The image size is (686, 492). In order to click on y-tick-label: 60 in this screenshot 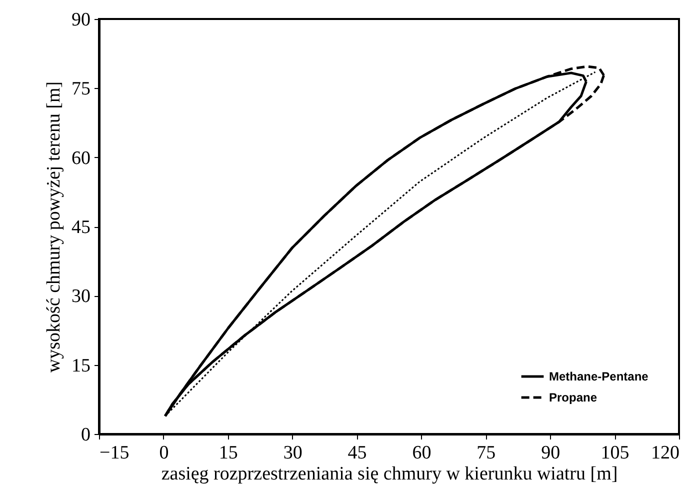, I will do `click(81, 158)`.